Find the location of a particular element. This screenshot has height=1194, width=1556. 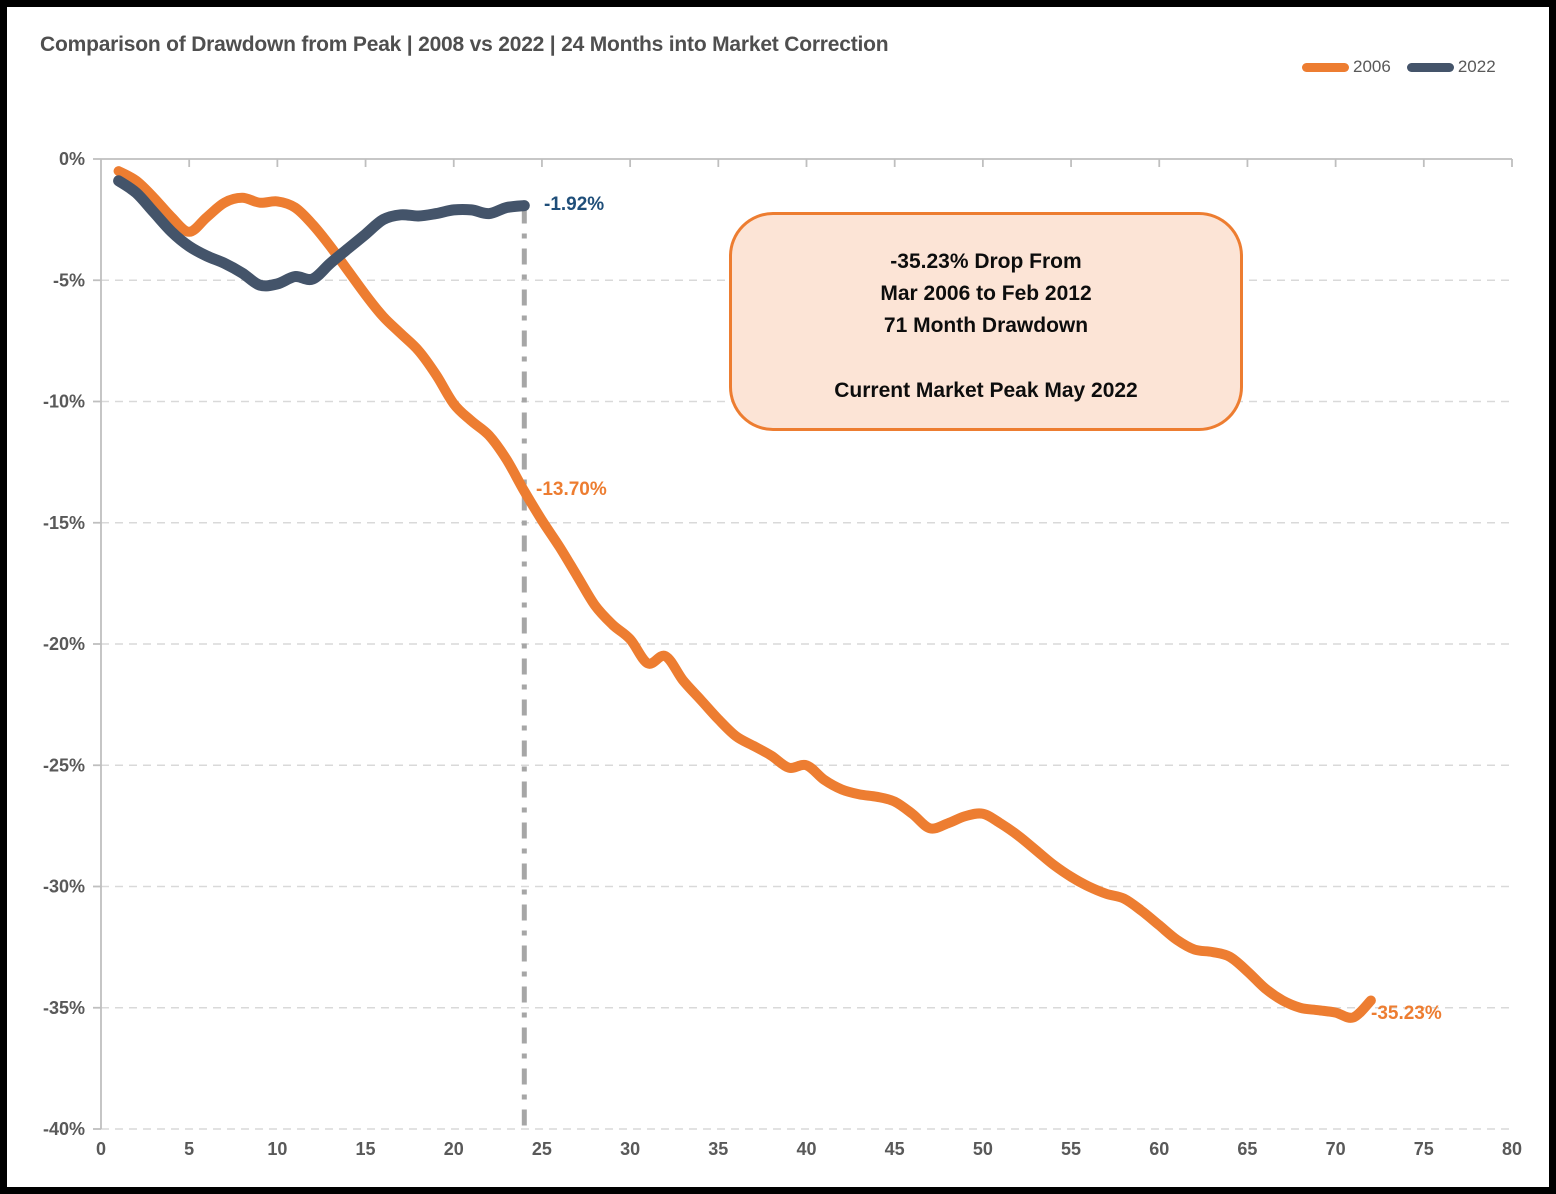

annotation-line-4: Current Market Peak May 2022 is located at coordinates (986, 390).